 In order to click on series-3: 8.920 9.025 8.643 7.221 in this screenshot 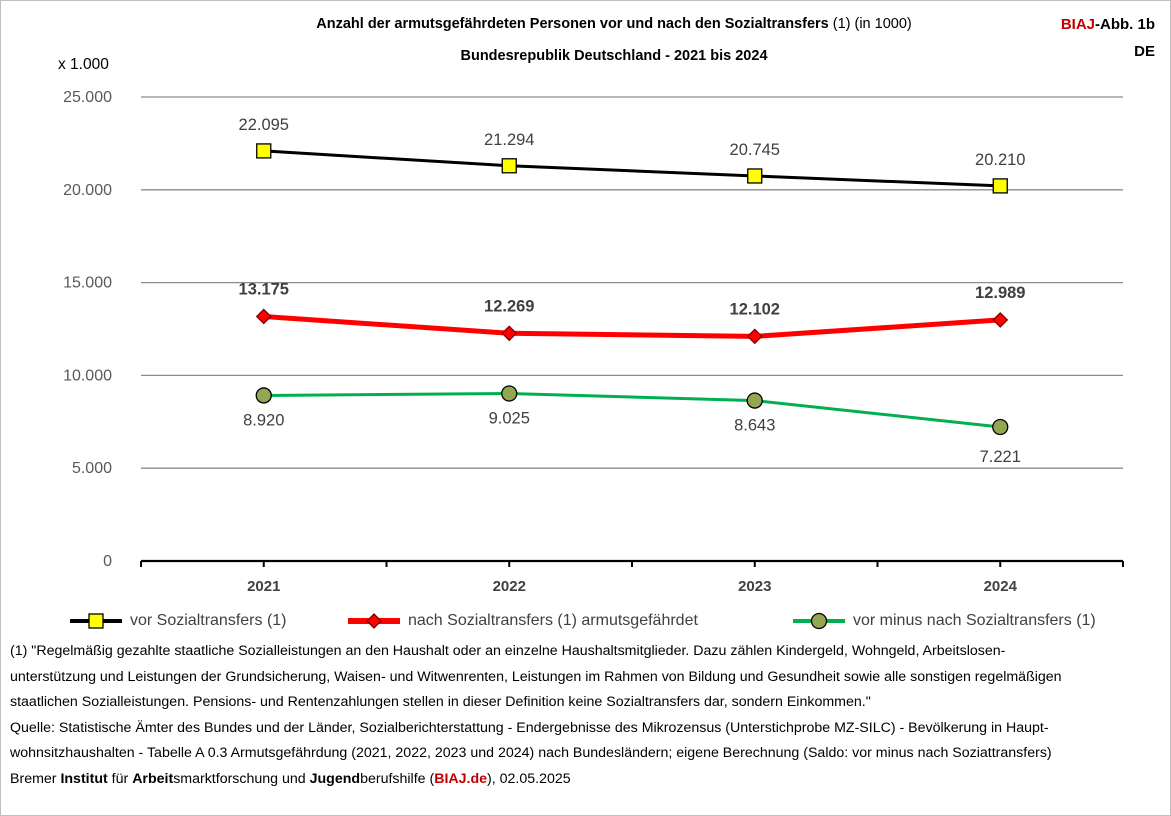, I will do `click(637, 426)`.